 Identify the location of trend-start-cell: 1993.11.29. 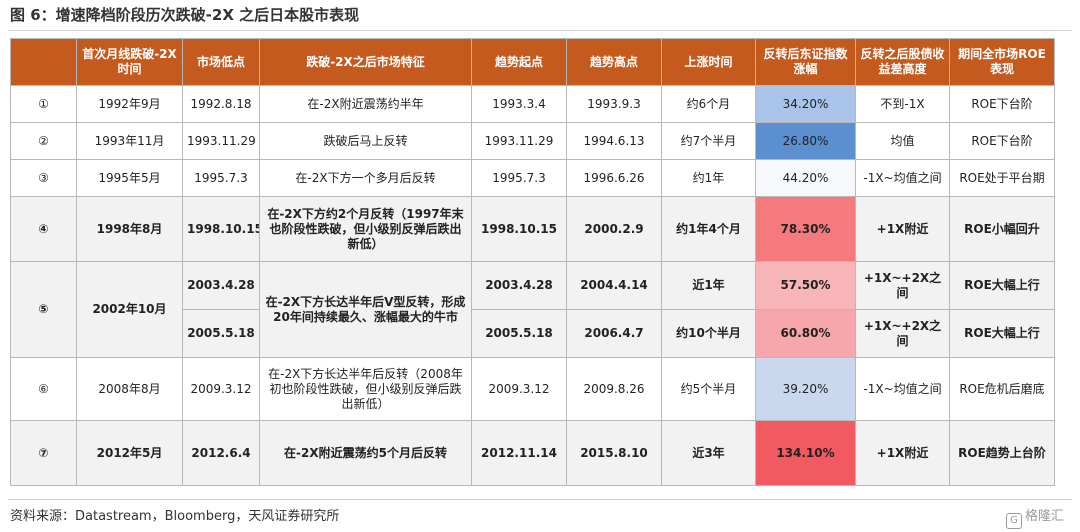
(519, 141).